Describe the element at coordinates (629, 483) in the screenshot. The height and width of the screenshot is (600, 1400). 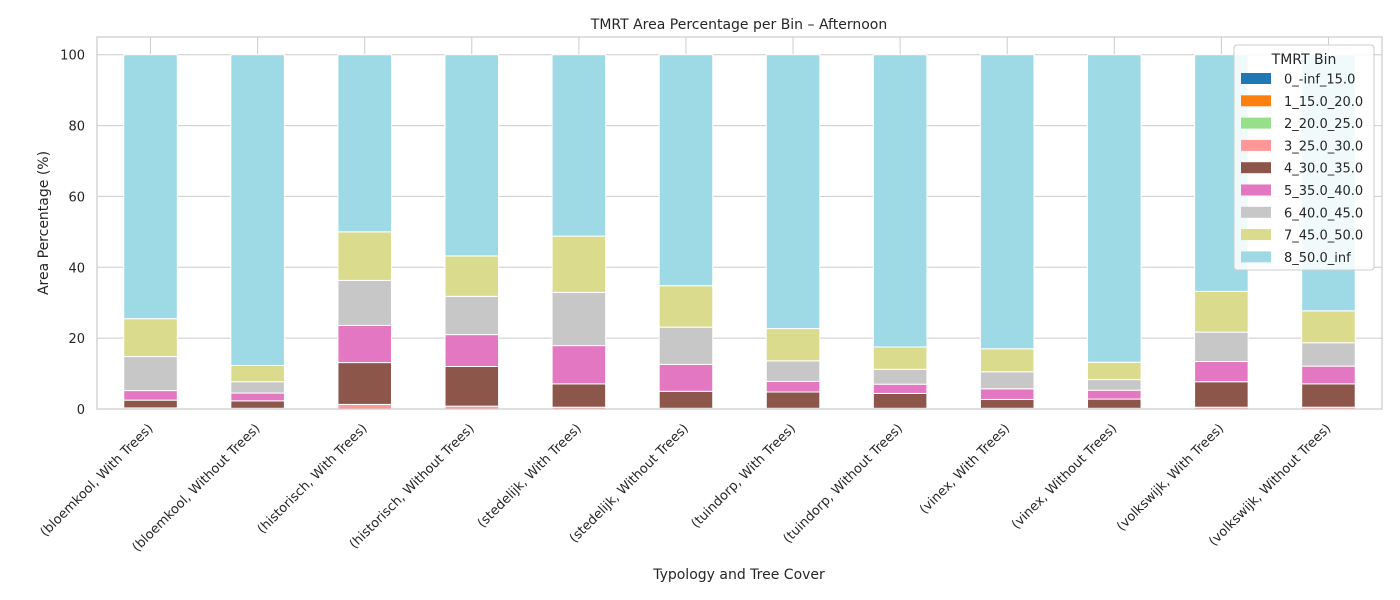
I see `x-tick-label: (stedelijk, Without Trees)` at that location.